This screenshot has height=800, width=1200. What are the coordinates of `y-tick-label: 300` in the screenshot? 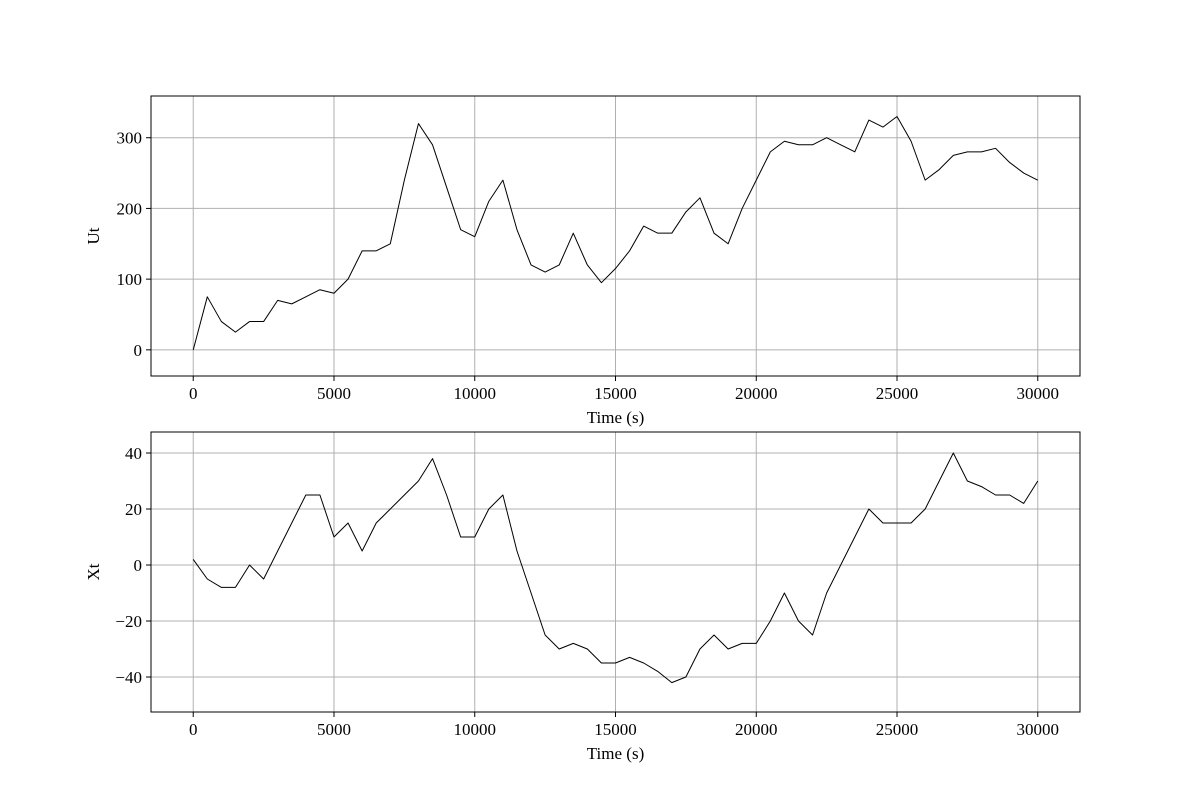 It's located at (130, 138).